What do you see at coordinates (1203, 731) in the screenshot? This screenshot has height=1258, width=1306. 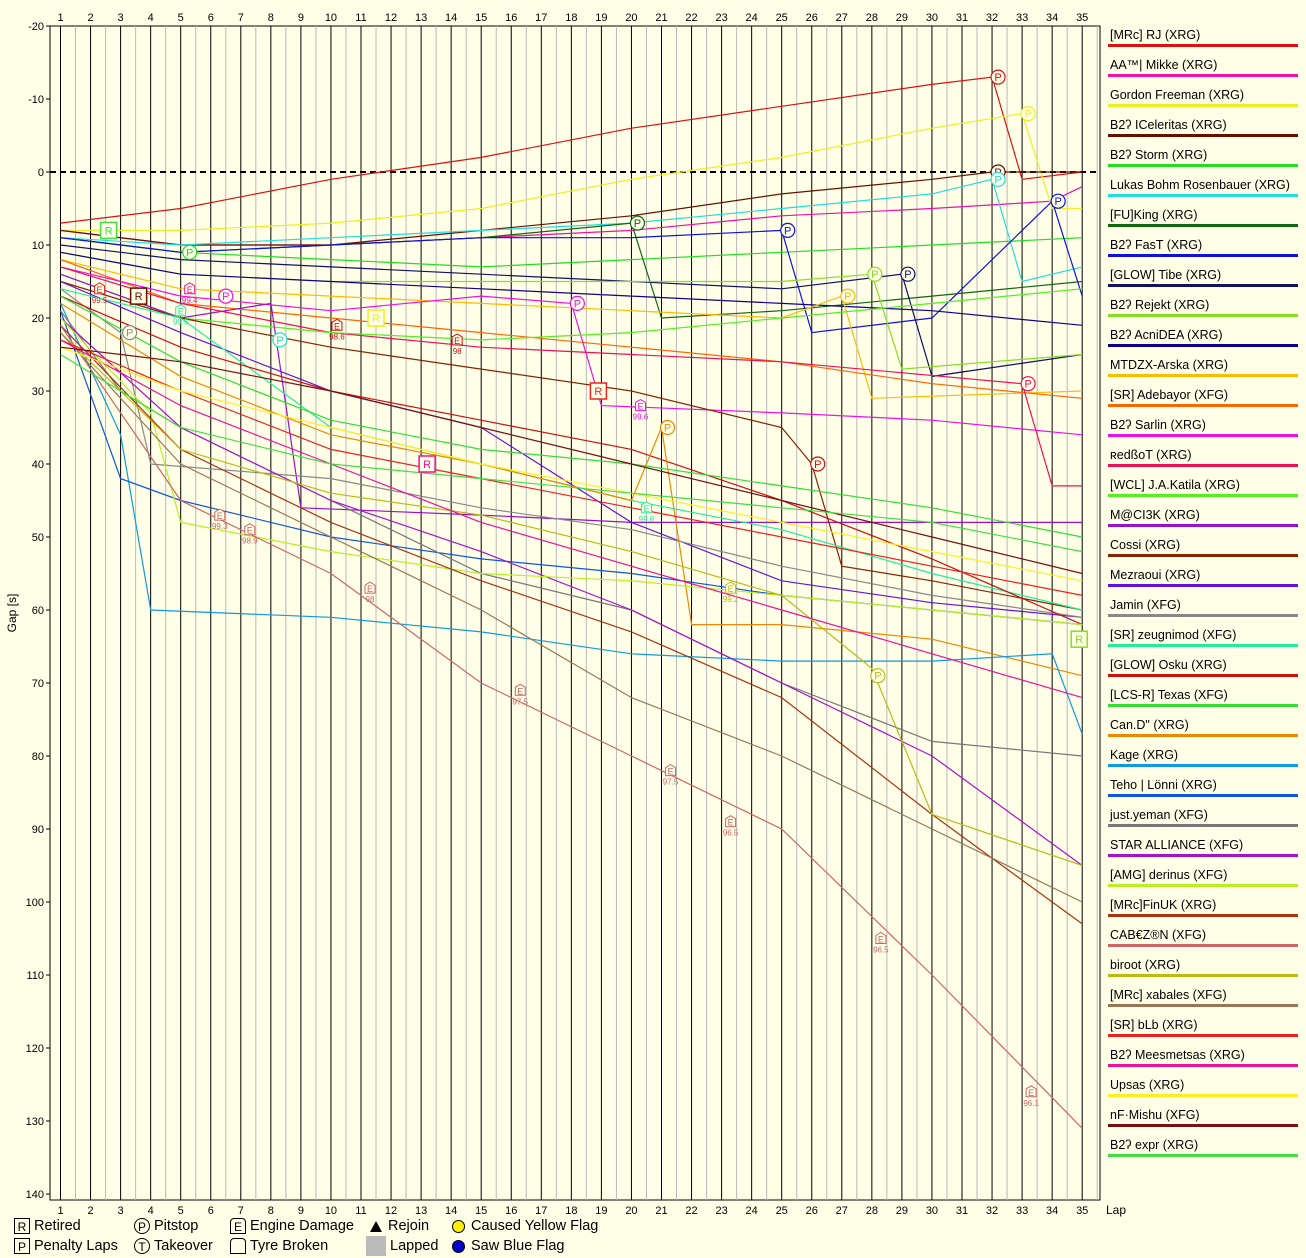 I see `legend-item: Can.D" (XRG)` at bounding box center [1203, 731].